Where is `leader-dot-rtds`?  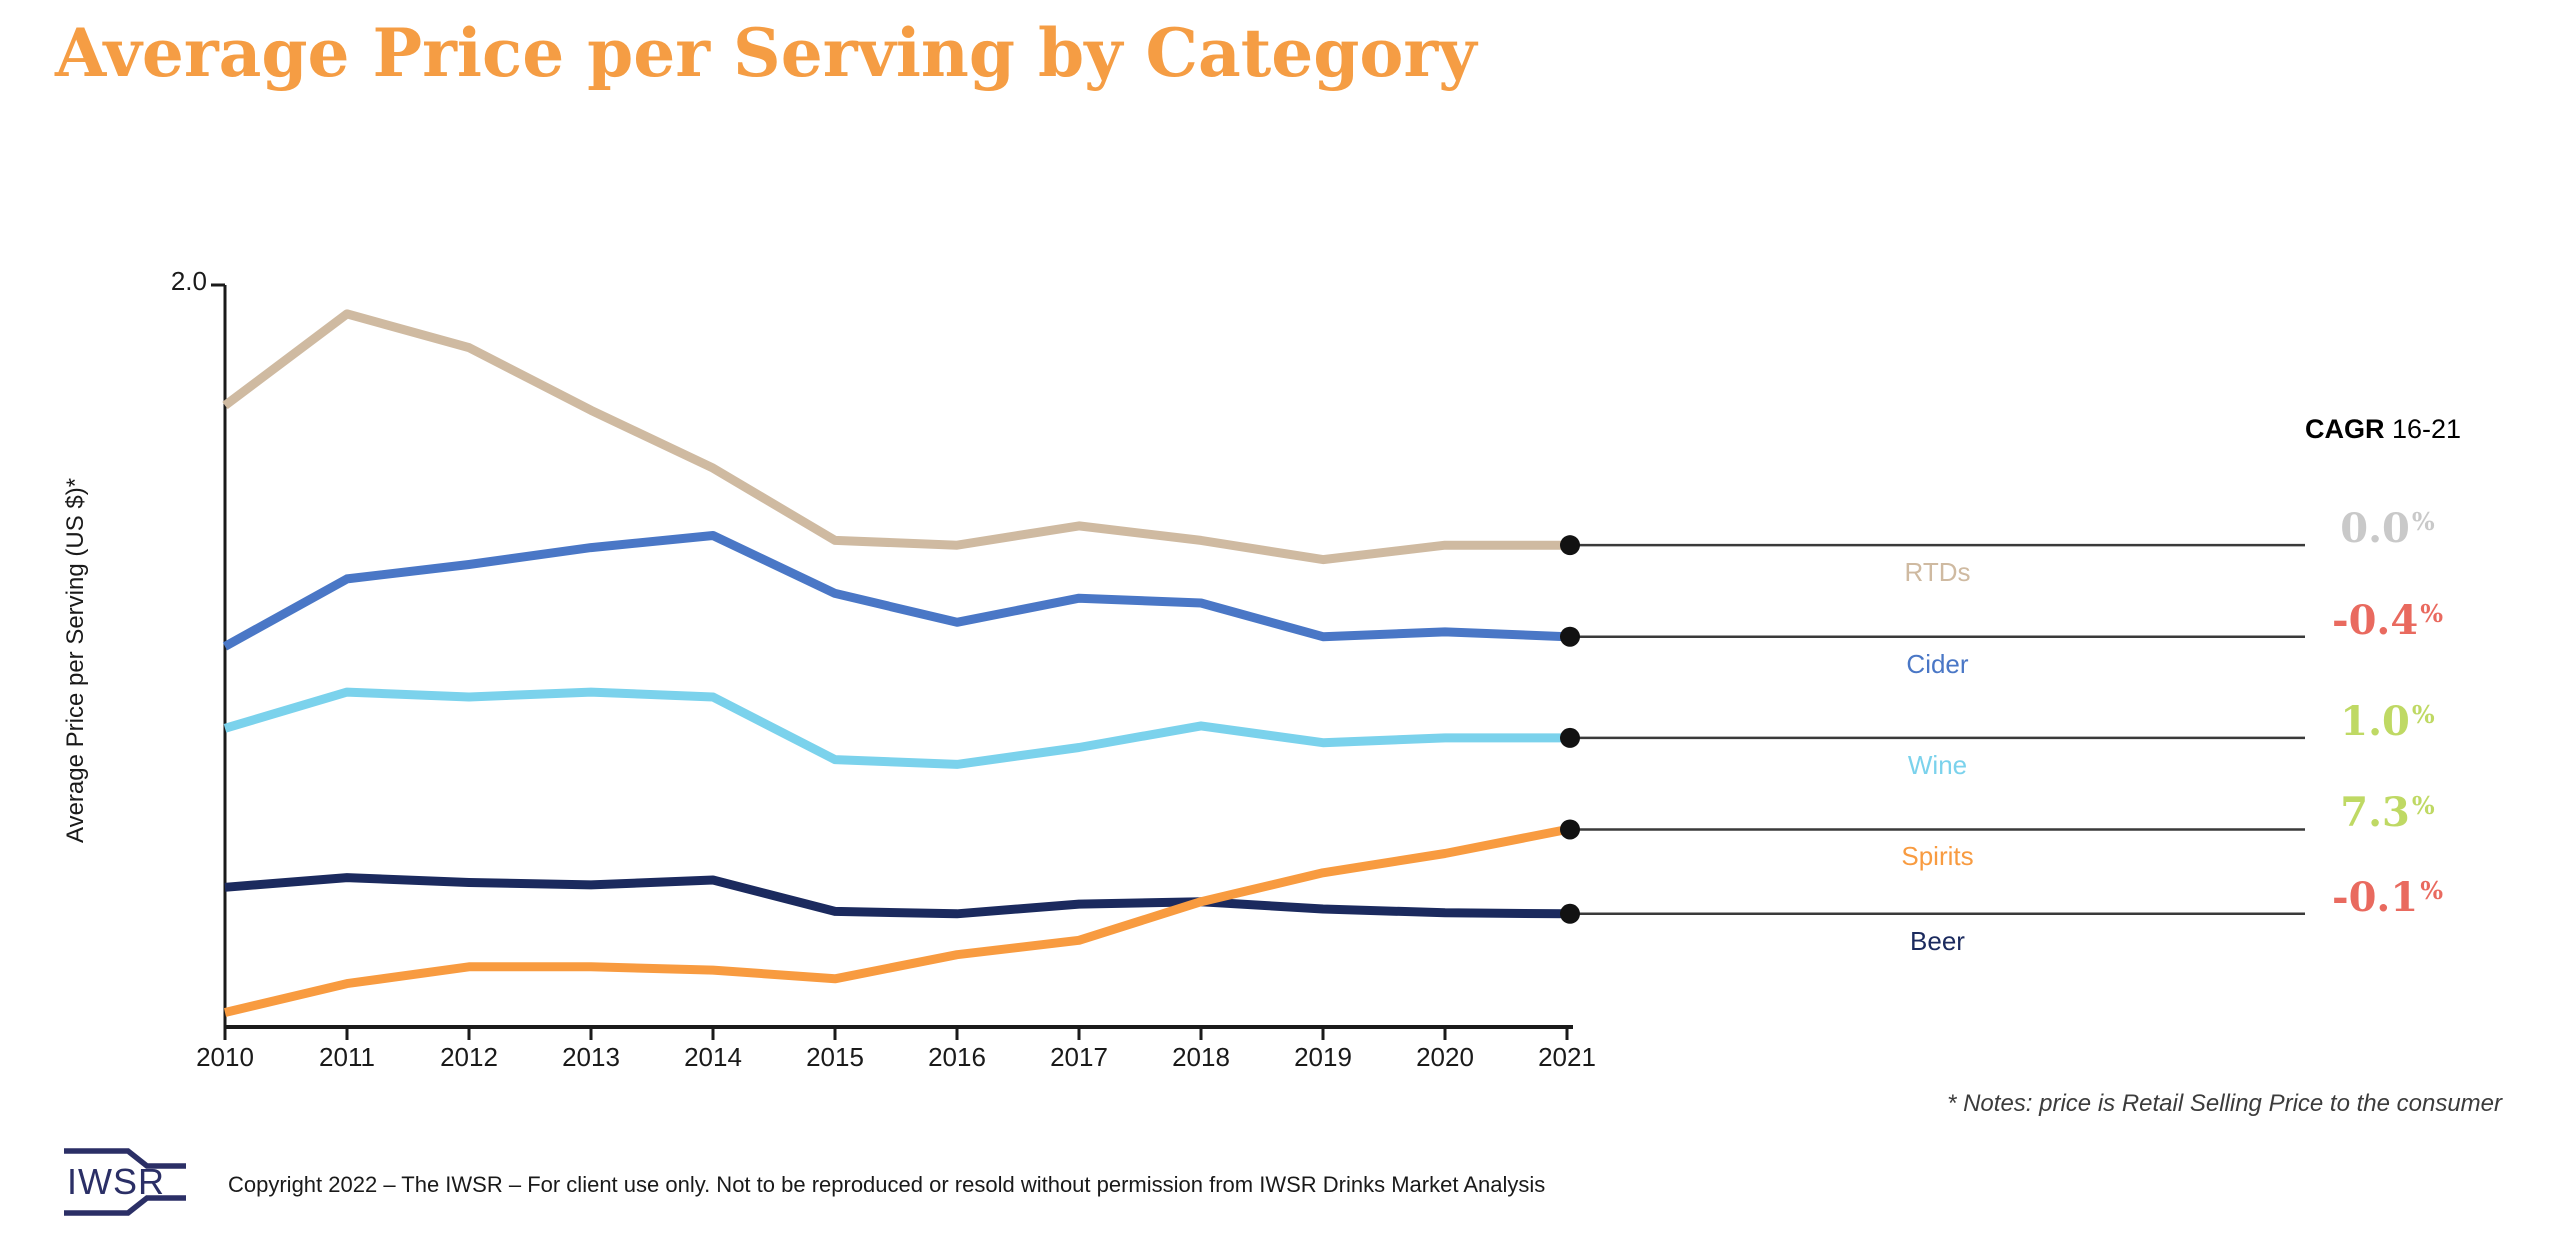 leader-dot-rtds is located at coordinates (1570, 545).